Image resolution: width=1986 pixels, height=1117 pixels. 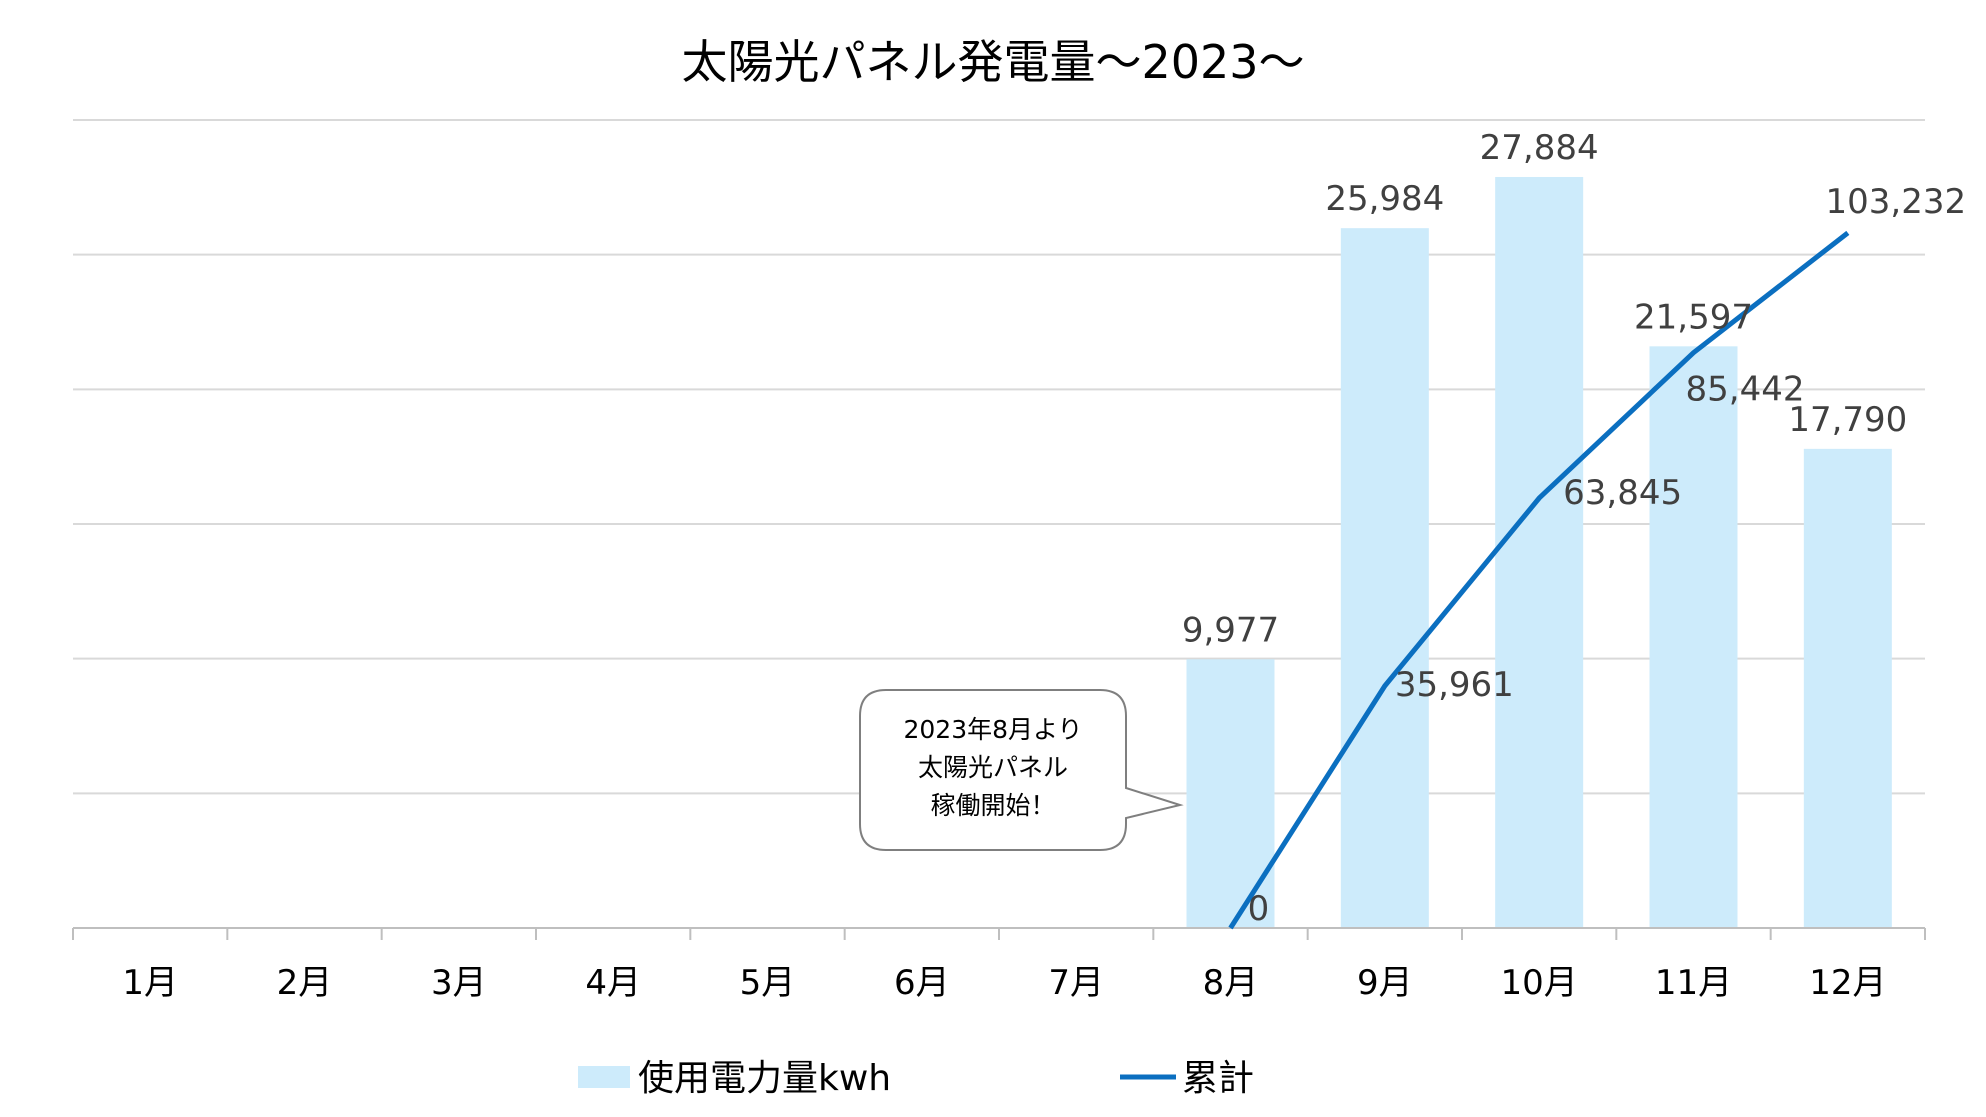 I want to click on x-tick-label: 5月, so click(x=768, y=983).